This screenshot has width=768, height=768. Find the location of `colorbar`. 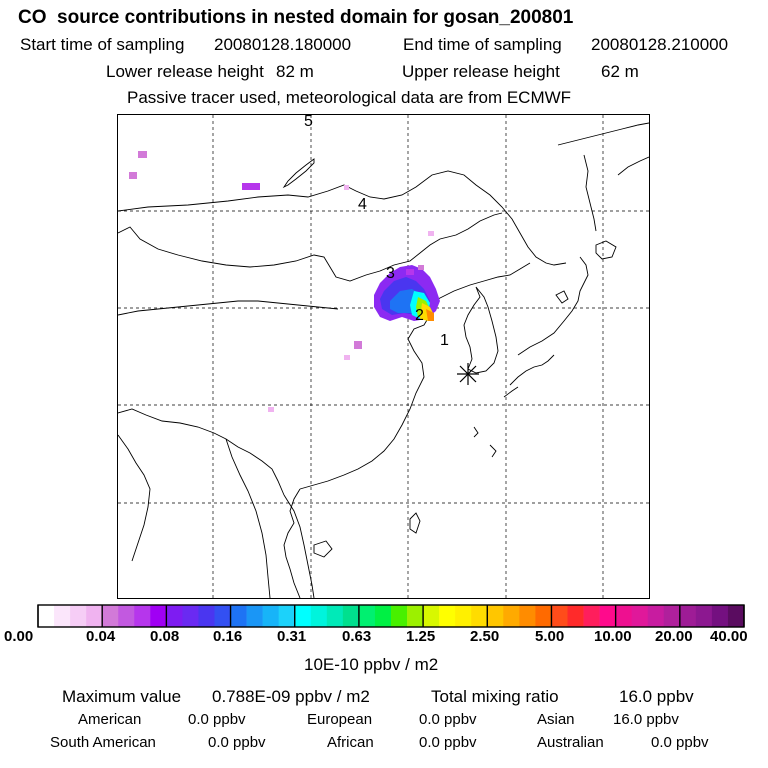

colorbar is located at coordinates (391, 616).